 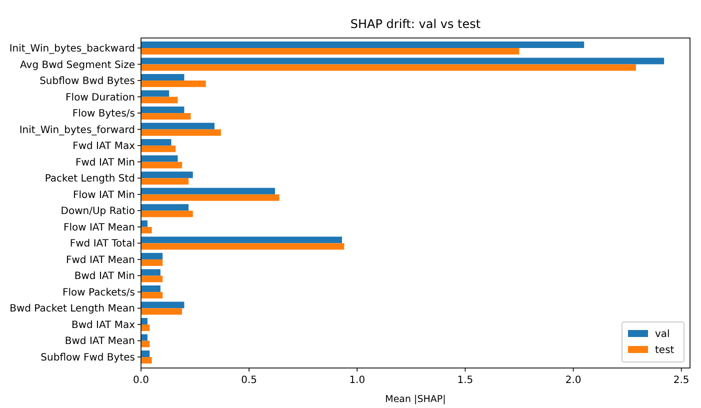 What do you see at coordinates (87, 82) in the screenshot?
I see `y-tick-label: Subflow Bwd Bytes` at bounding box center [87, 82].